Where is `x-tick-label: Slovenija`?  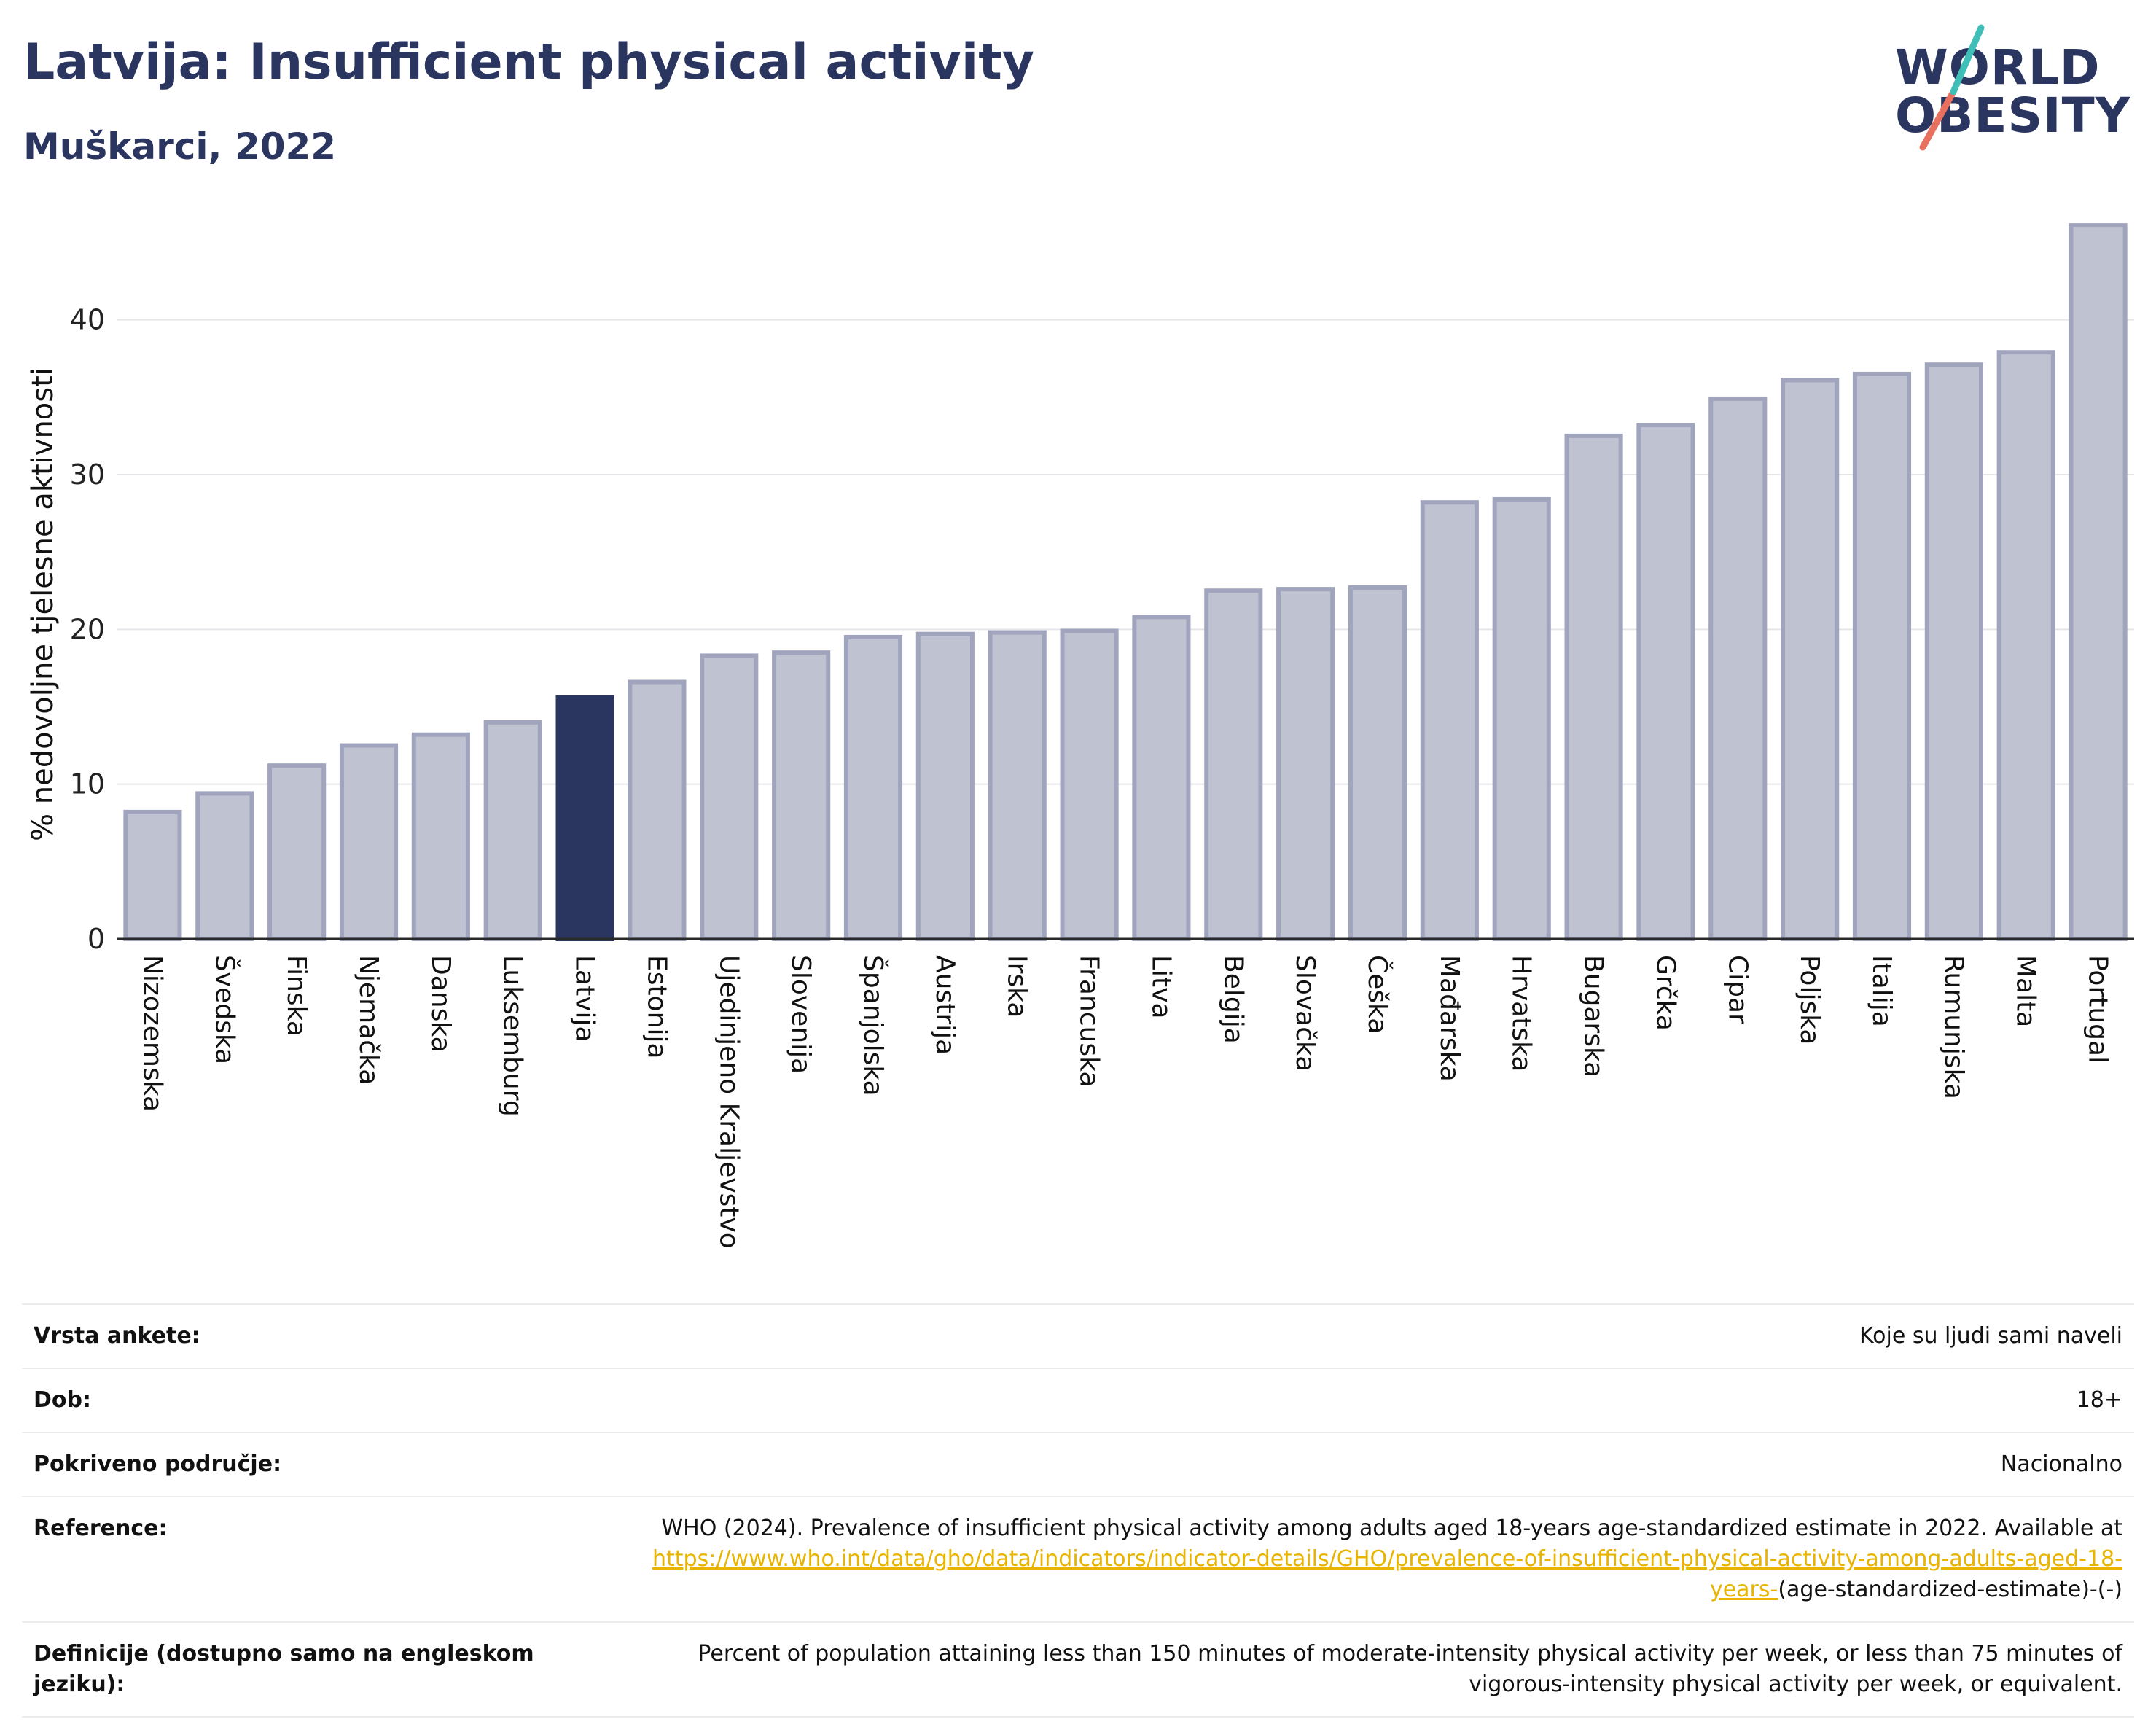 x-tick-label: Slovenija is located at coordinates (801, 1014).